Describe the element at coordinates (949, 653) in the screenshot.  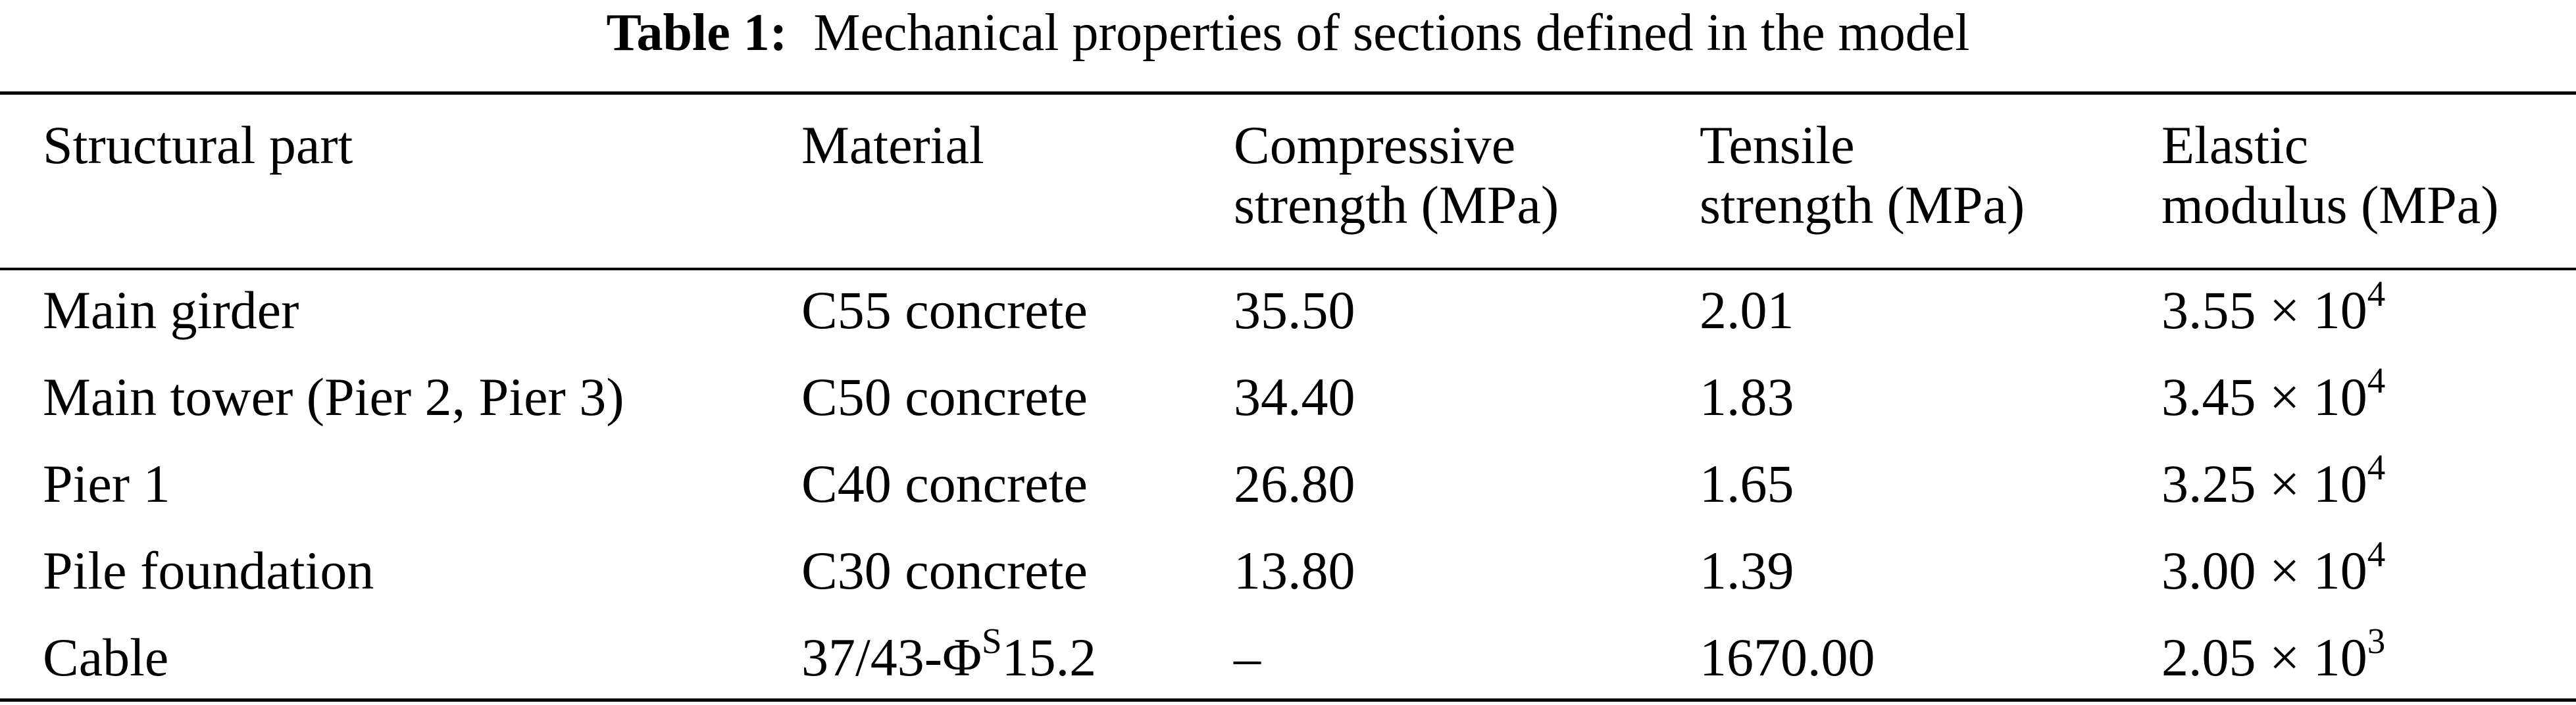
I see `cell-material: 37/43-ΦS15.2` at that location.